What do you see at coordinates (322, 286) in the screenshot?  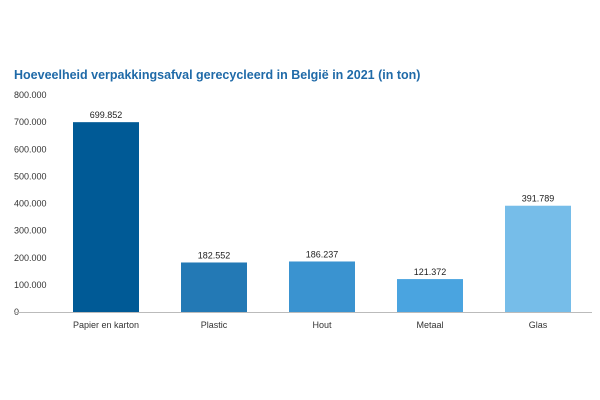 I see `bar-hout` at bounding box center [322, 286].